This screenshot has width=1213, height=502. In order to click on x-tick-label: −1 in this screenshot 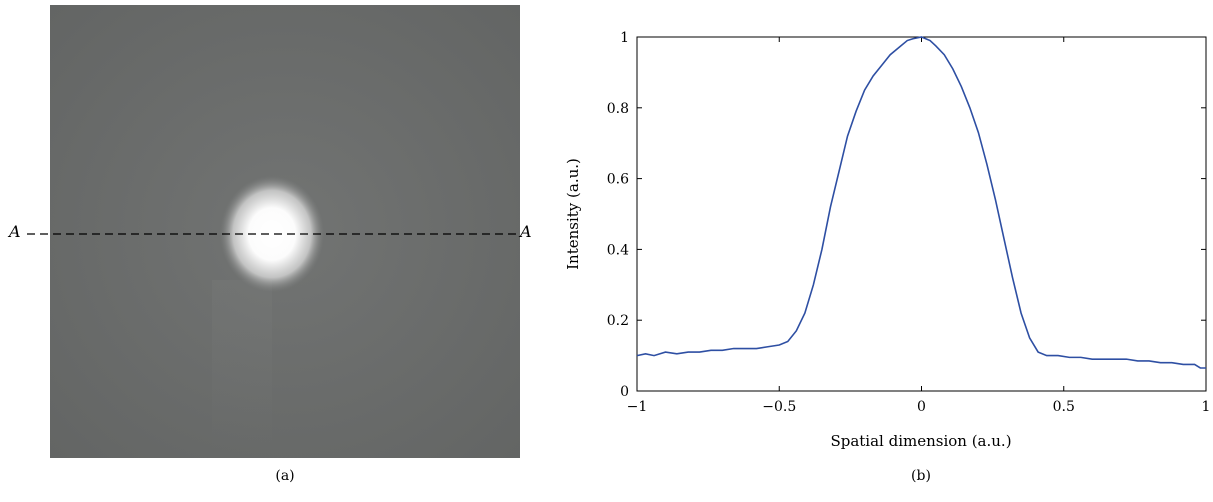, I will do `click(637, 407)`.